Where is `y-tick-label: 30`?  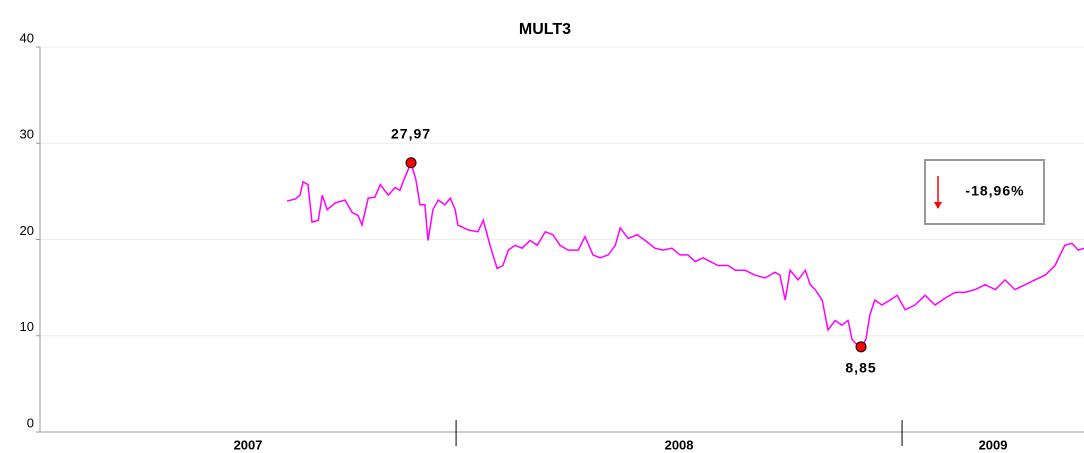 y-tick-label: 30 is located at coordinates (27, 134).